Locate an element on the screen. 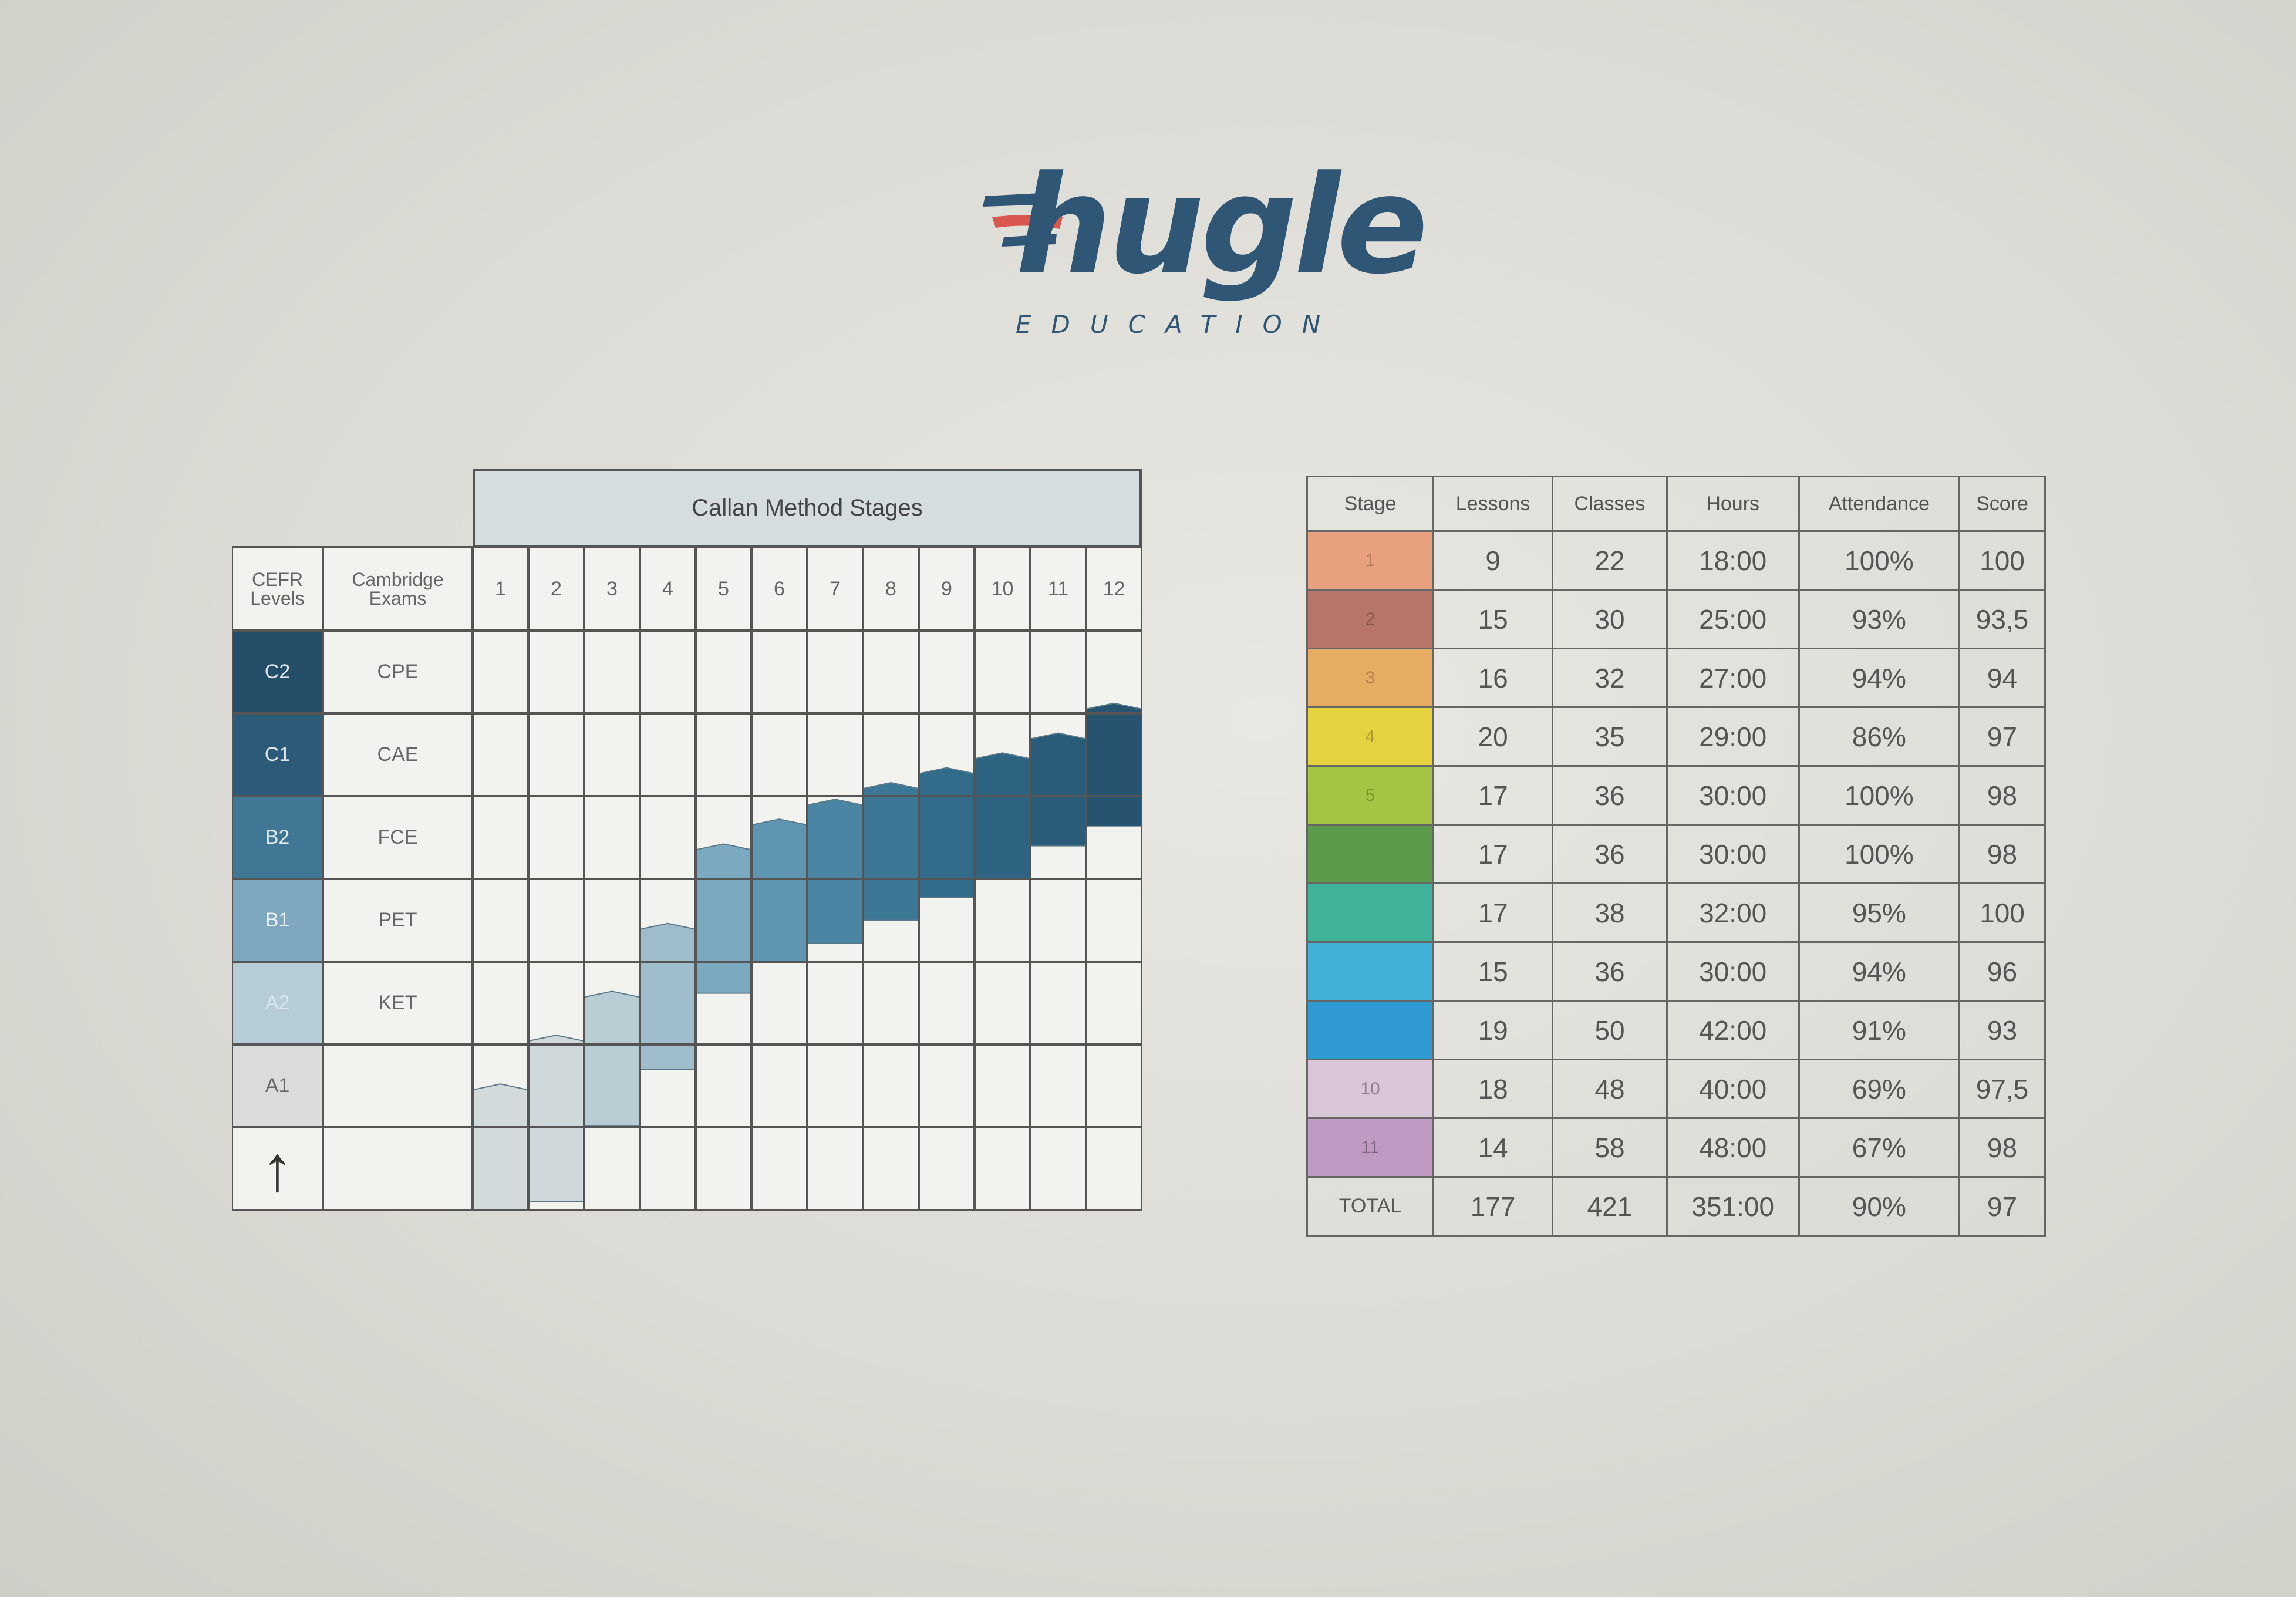 This screenshot has width=2296, height=1597. cell-classes: 50 is located at coordinates (1610, 1030).